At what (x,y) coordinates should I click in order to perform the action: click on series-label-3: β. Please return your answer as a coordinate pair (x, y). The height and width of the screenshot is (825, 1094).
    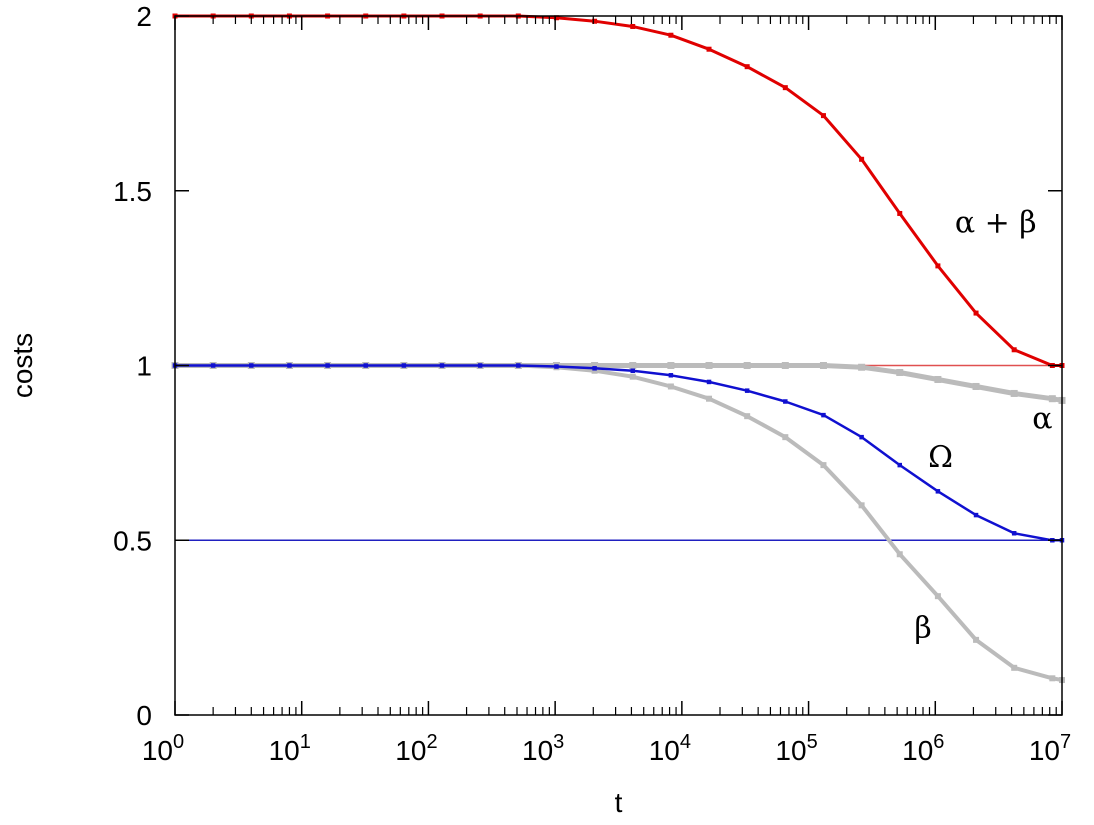
    Looking at the image, I should click on (922, 628).